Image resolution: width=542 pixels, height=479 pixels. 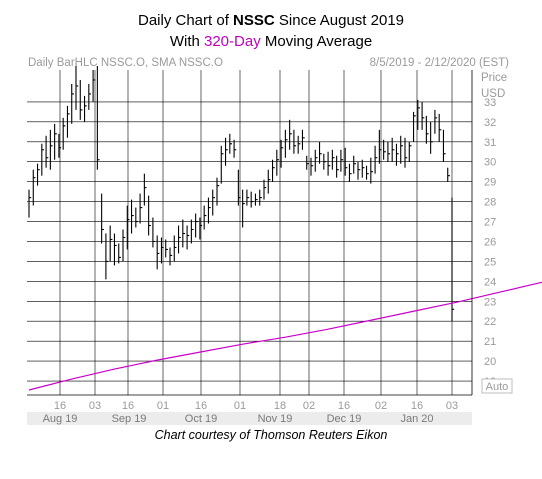 What do you see at coordinates (416, 419) in the screenshot?
I see `x-month-label: Jan 20` at bounding box center [416, 419].